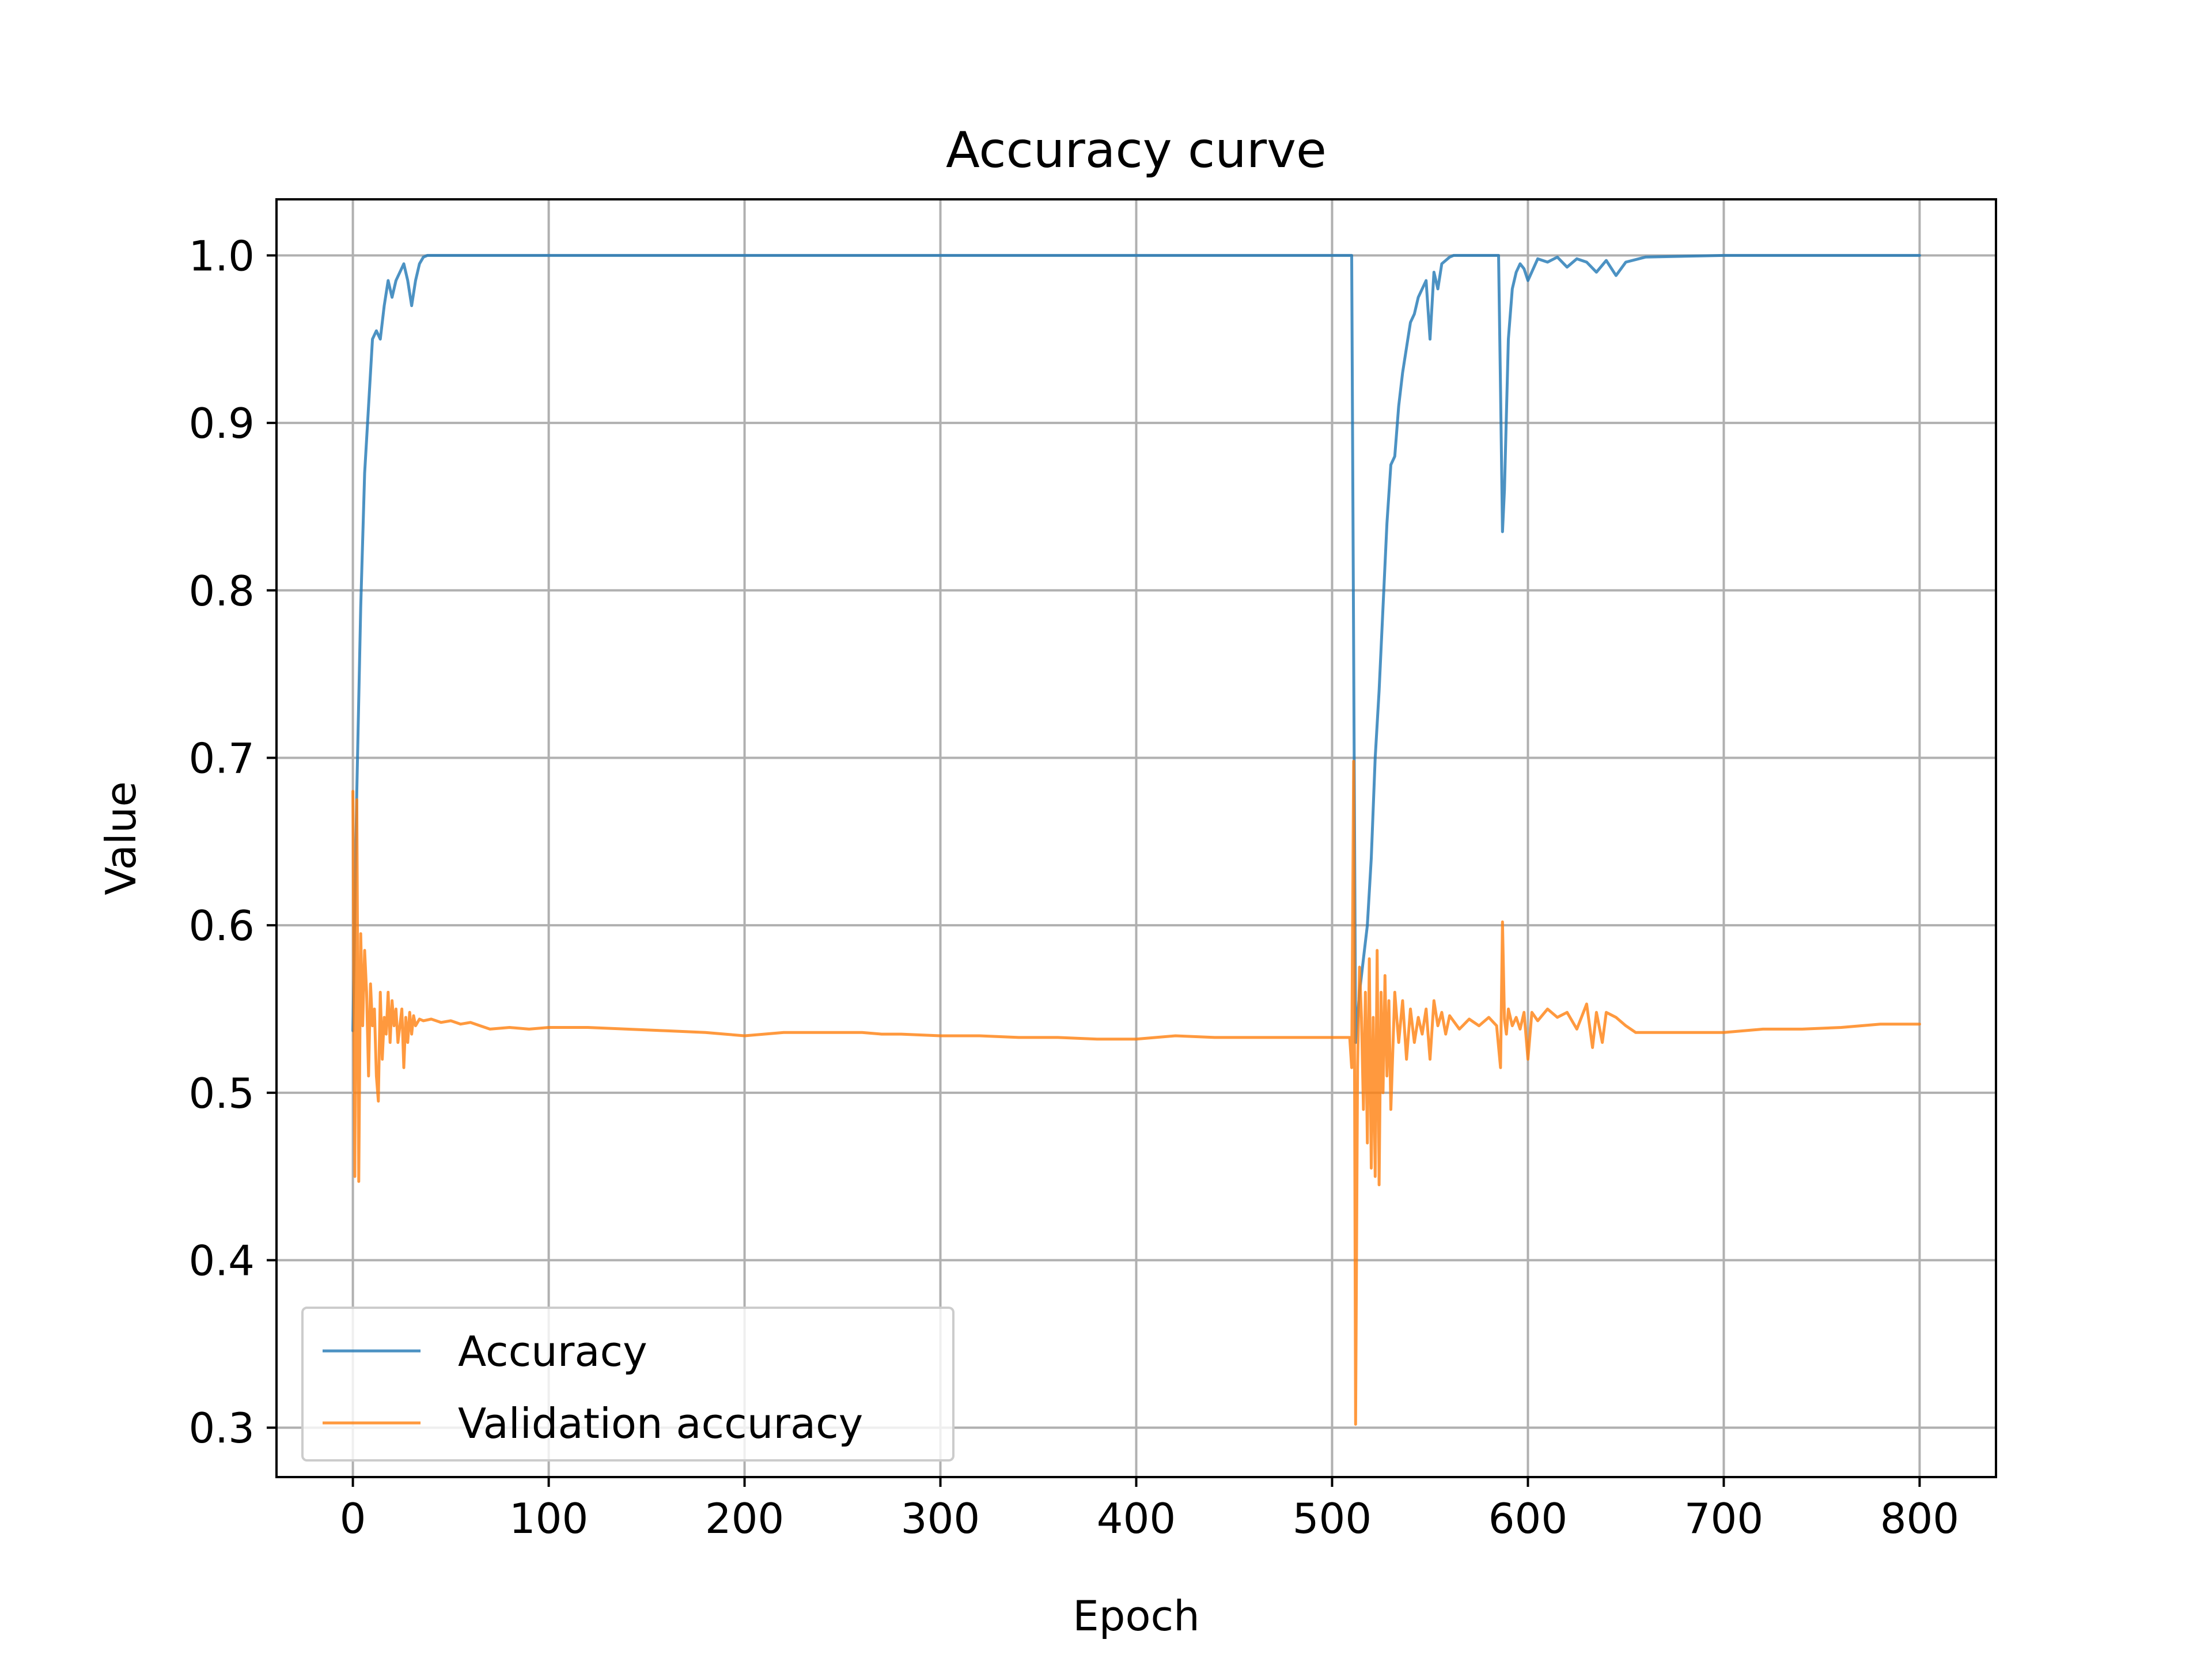 The image size is (2212, 1662). I want to click on x-tick-label: 700, so click(1723, 1518).